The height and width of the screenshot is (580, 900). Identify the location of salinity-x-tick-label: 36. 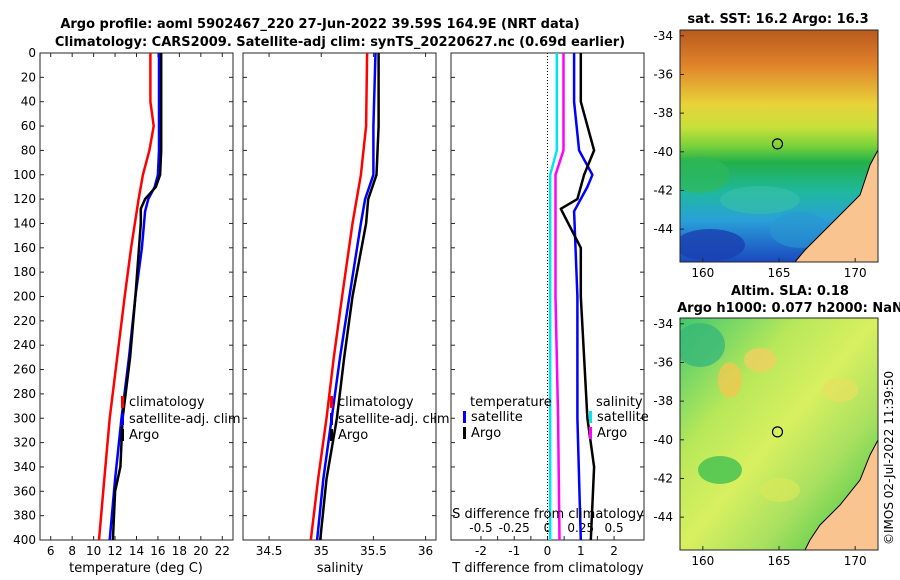
(425, 551).